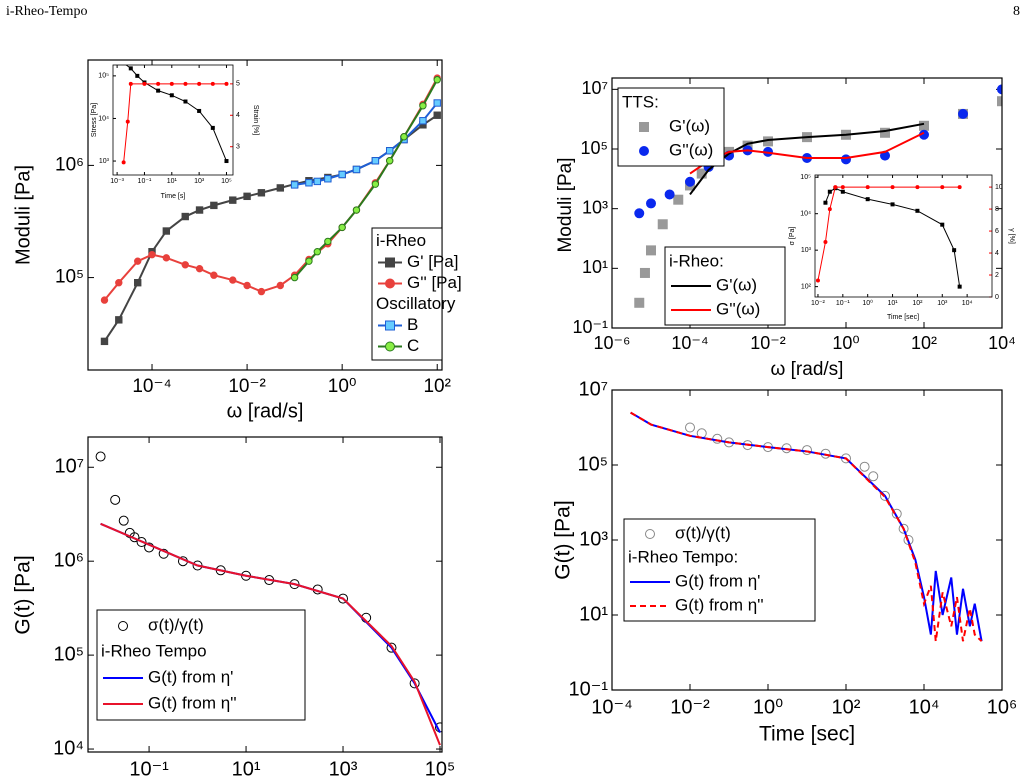  I want to click on legend-box, so click(671, 127).